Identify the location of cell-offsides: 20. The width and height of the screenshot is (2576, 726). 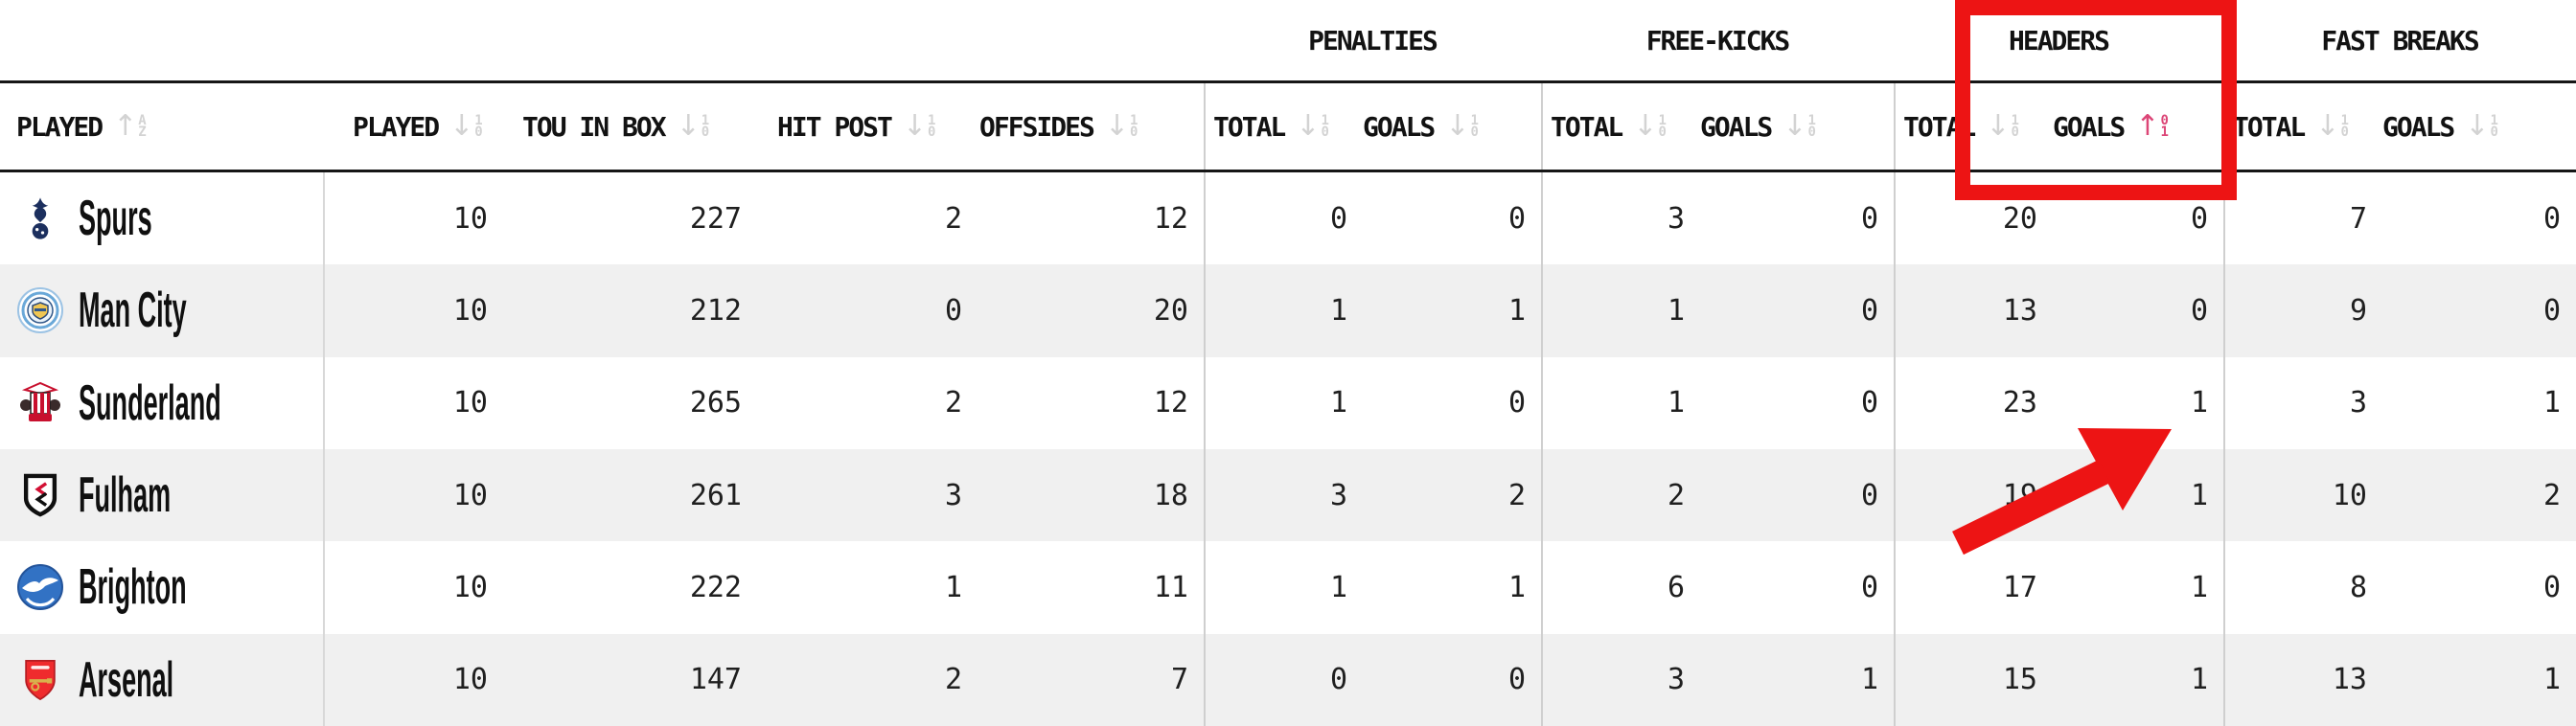
(1091, 310).